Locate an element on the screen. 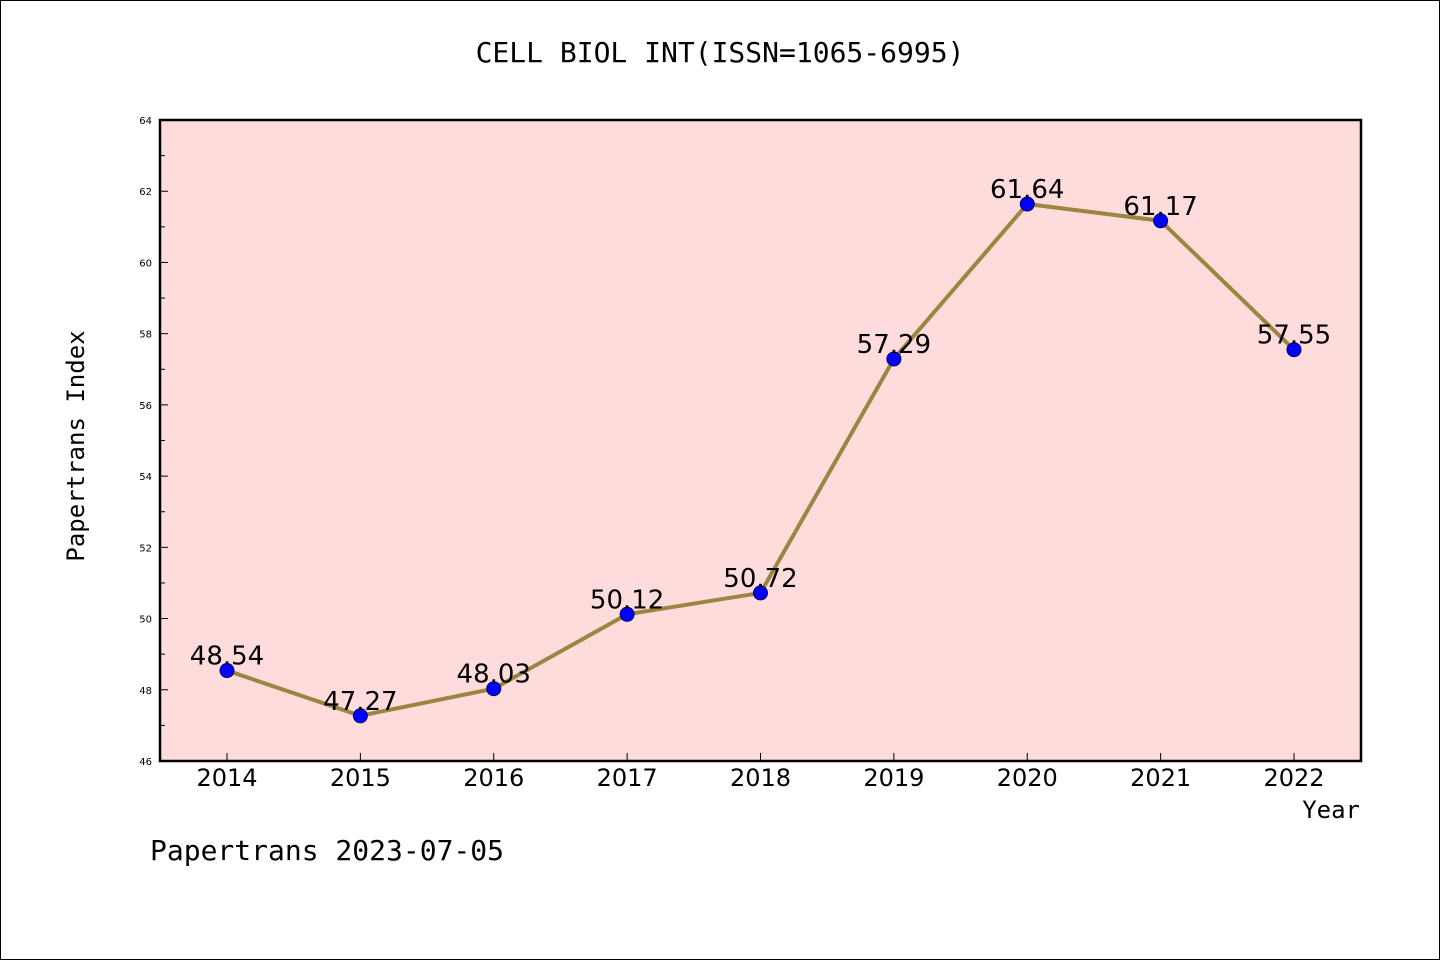  x-tick-label: 2019 is located at coordinates (893, 778).